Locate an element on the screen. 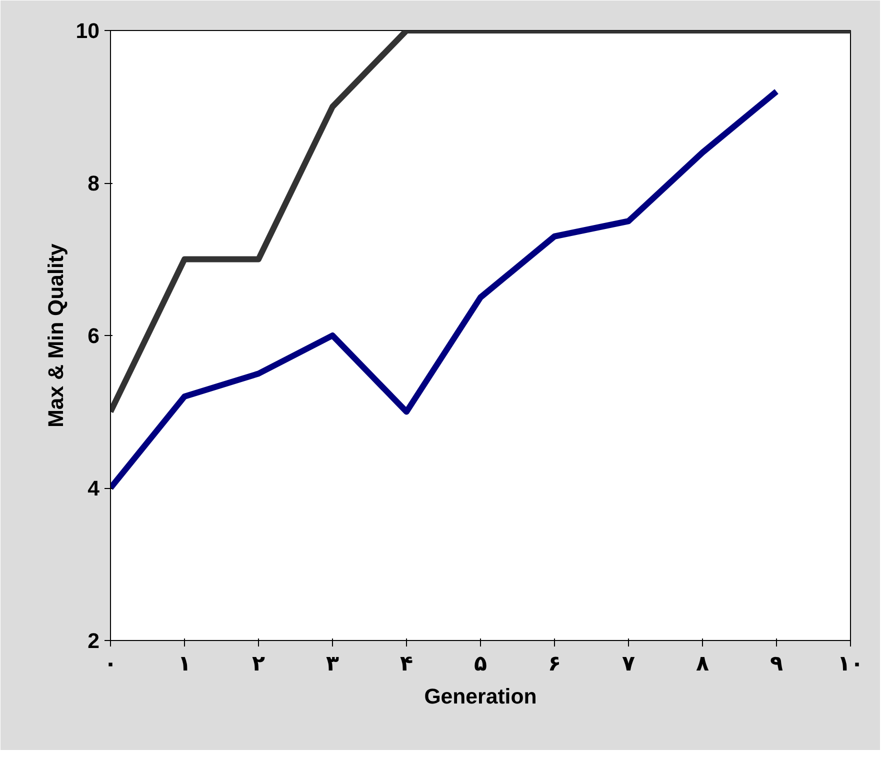  x-tick-label: ۰ is located at coordinates (111, 664).